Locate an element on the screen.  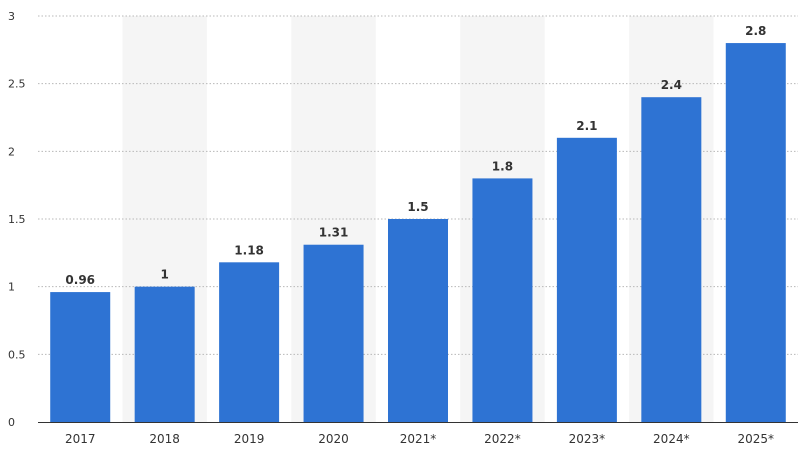
data-label: 2.4 is located at coordinates (671, 85).